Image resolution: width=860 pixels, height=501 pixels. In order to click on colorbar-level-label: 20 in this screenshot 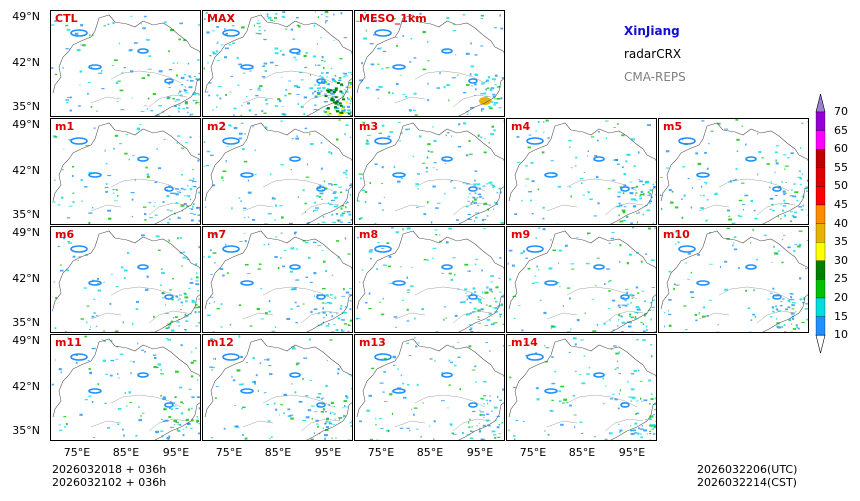, I will do `click(841, 297)`.